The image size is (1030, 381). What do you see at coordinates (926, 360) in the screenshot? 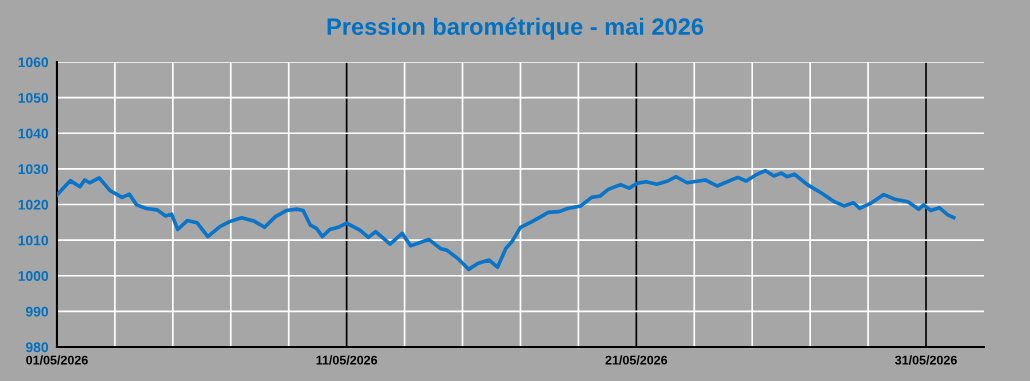
I see `x-tick-label: 31/05/2026` at bounding box center [926, 360].